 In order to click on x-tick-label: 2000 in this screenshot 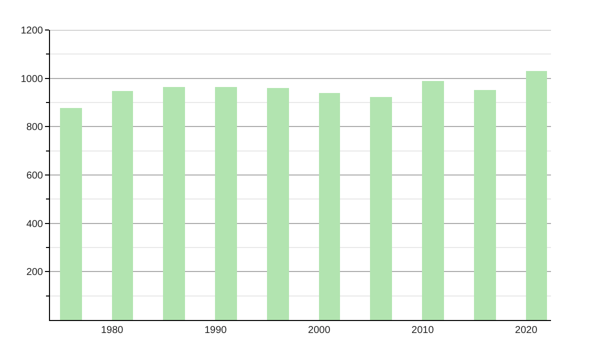, I will do `click(319, 330)`.